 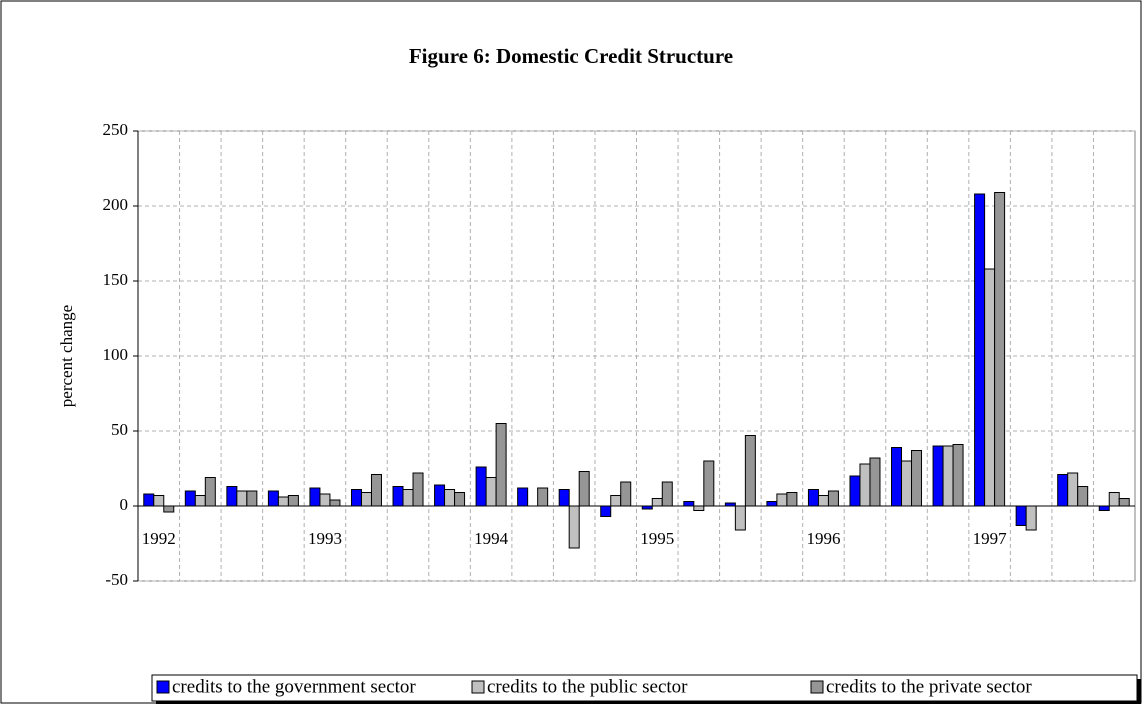 What do you see at coordinates (116, 579) in the screenshot?
I see `y-tick-label: -50` at bounding box center [116, 579].